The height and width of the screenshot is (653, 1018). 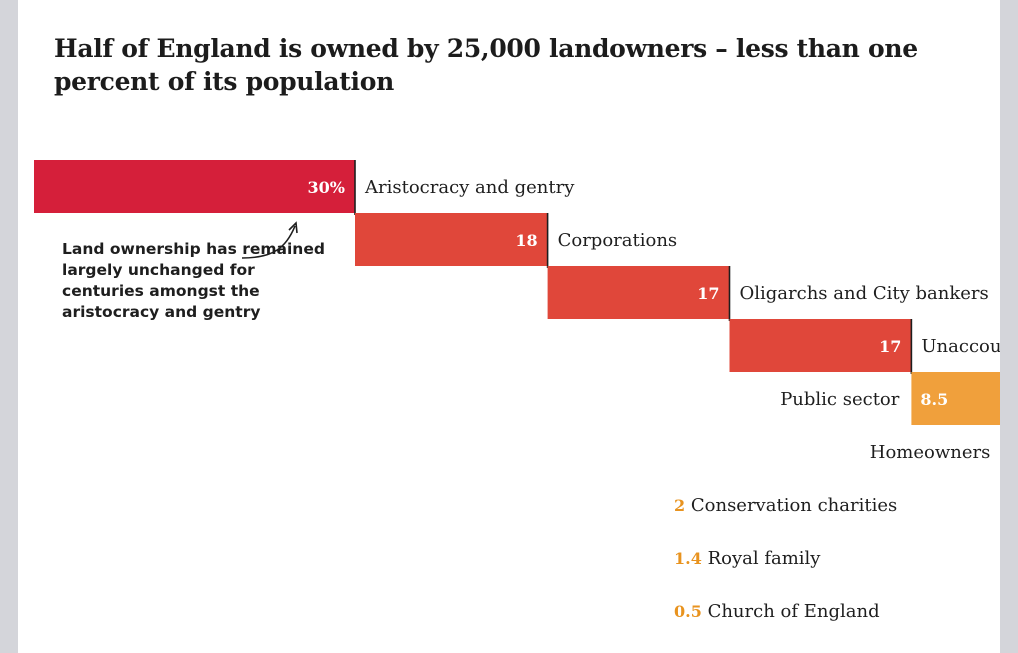 What do you see at coordinates (293, 227) in the screenshot?
I see `annotation-arrowhead` at bounding box center [293, 227].